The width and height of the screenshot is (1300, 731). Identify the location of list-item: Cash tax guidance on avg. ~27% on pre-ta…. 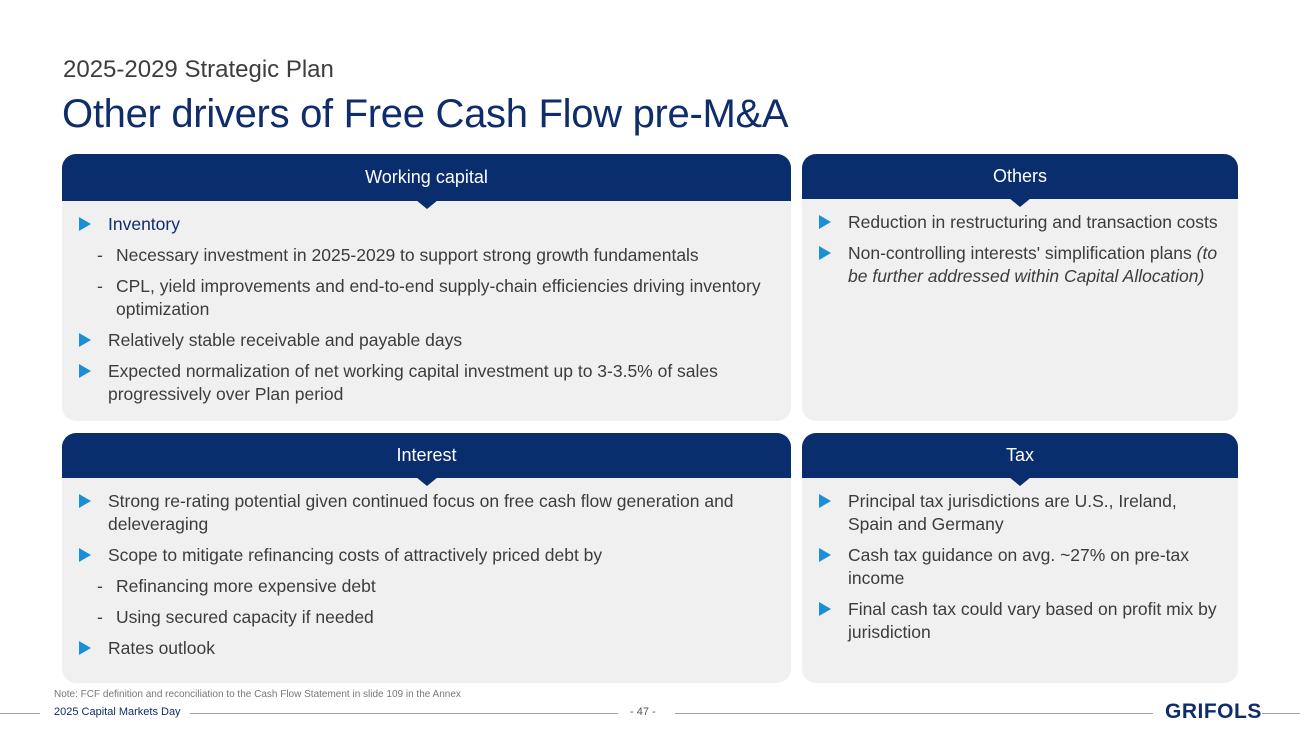
(1020, 567).